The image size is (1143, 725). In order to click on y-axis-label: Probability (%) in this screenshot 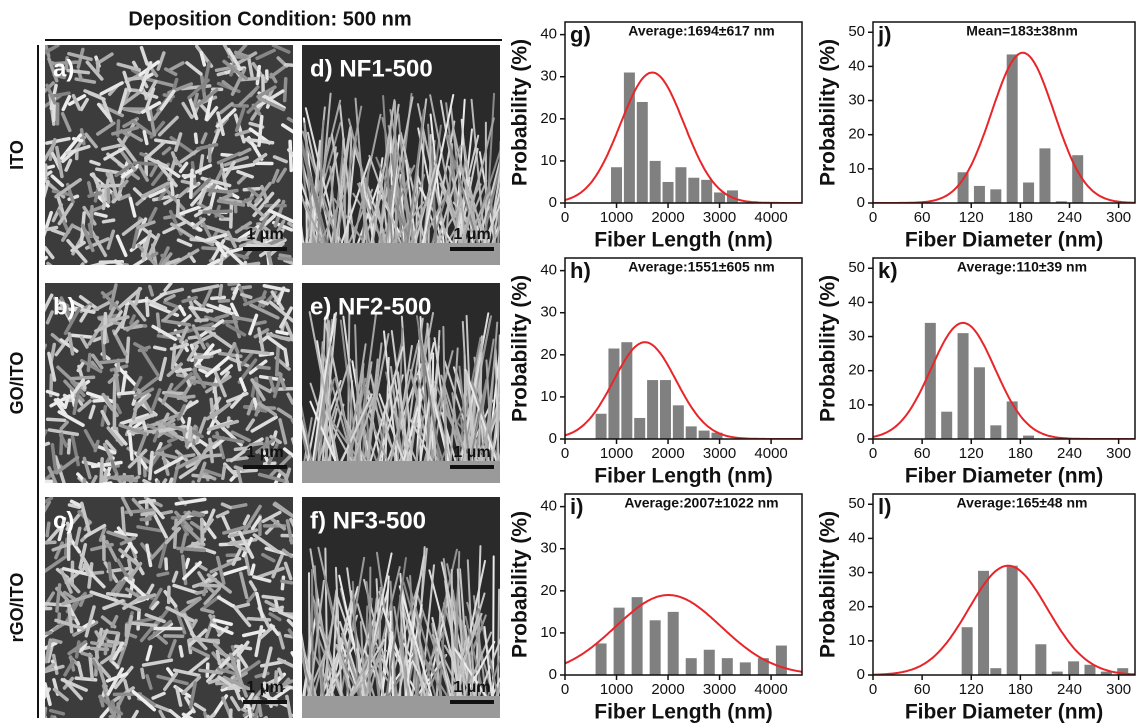, I will do `click(520, 584)`.